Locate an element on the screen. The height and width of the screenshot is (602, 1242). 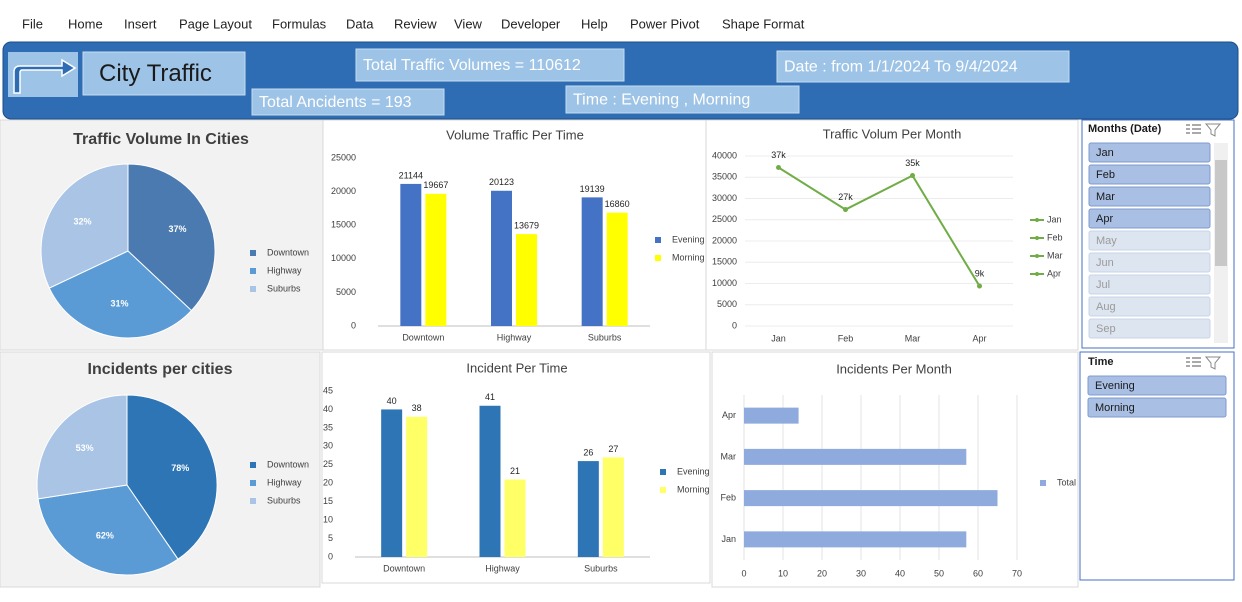
data-label: 78% is located at coordinates (180, 468).